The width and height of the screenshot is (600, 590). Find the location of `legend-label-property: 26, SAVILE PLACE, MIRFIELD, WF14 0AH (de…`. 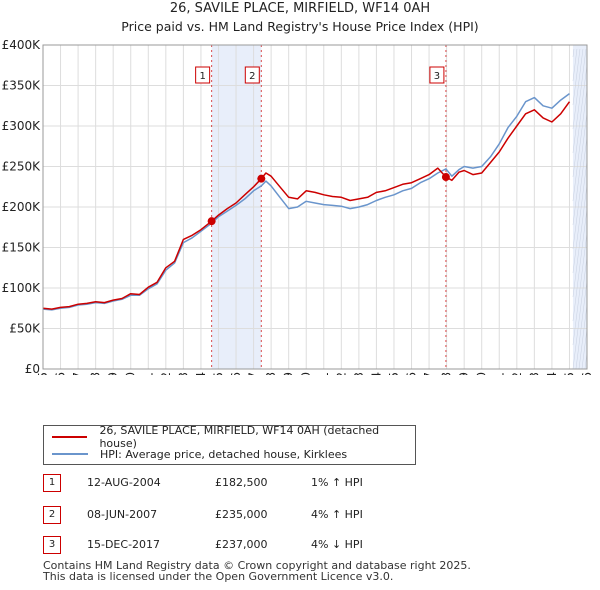

legend-label-property: 26, SAVILE PLACE, MIRFIELD, WF14 0AH (de… is located at coordinates (239, 437).